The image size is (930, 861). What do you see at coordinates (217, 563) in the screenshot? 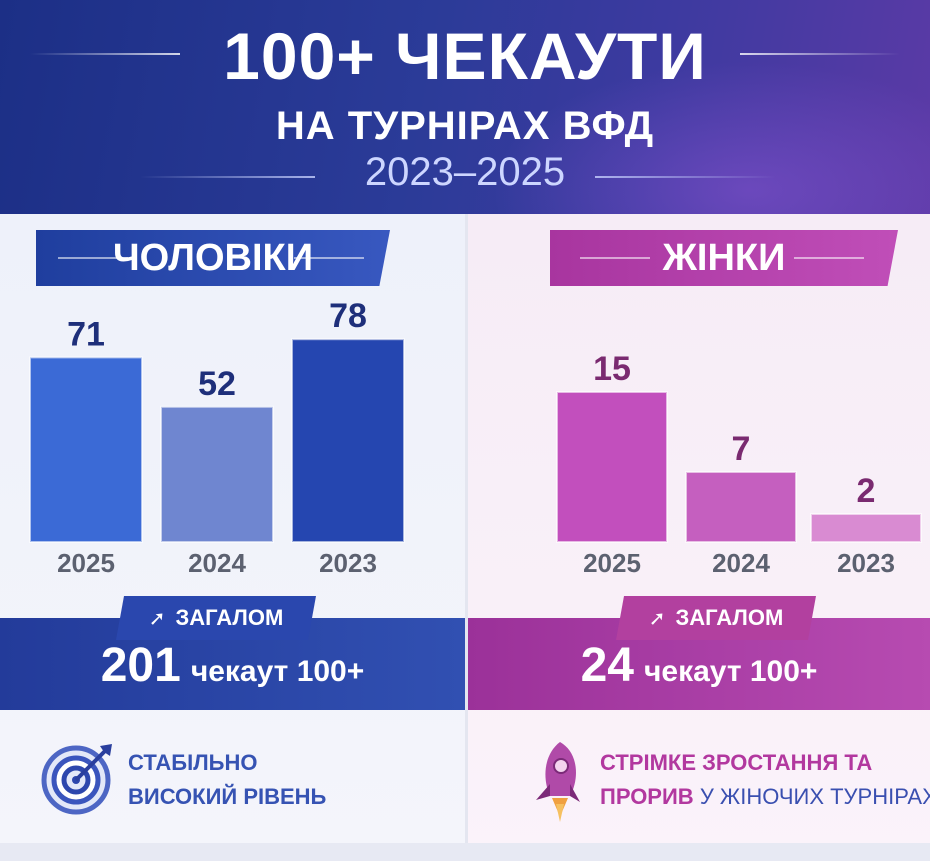
I see `men-year-label-2024: 2024` at bounding box center [217, 563].